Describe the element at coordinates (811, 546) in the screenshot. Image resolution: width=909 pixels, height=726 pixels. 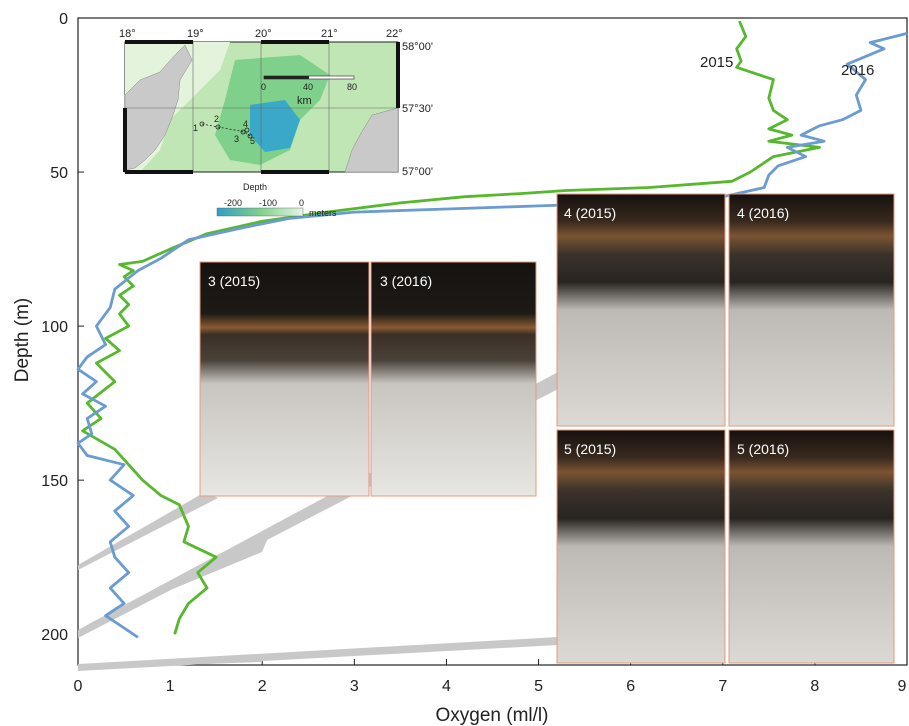
I see `core-photo-5-2016: 5 (2016)` at that location.